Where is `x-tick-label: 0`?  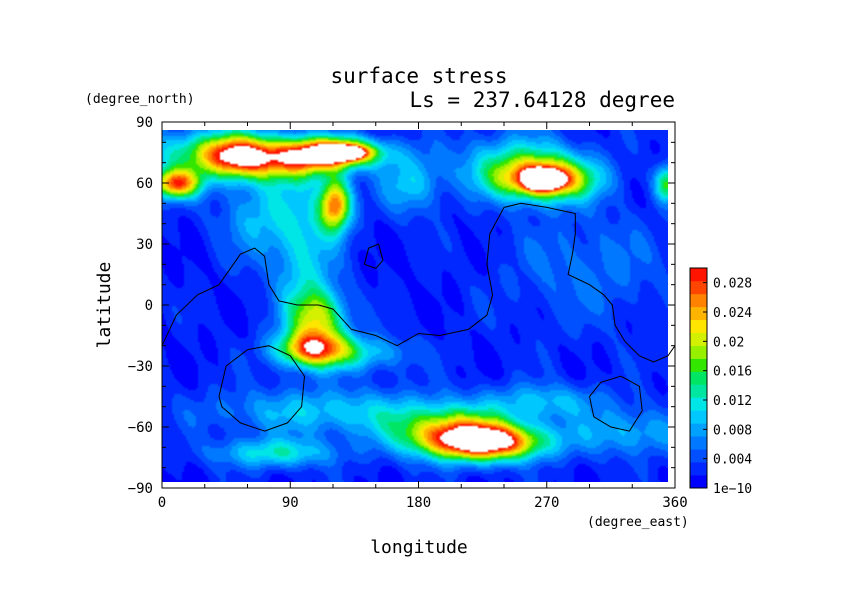 x-tick-label: 0 is located at coordinates (162, 503).